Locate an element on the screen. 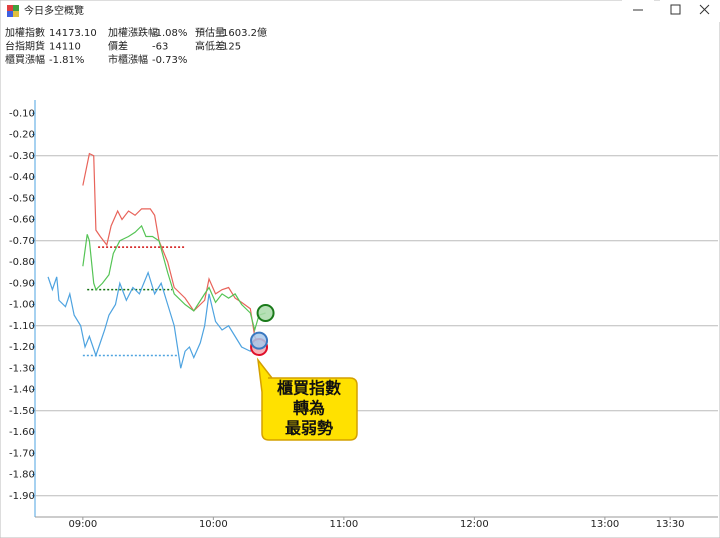  stat-label: 預估量 is located at coordinates (210, 32).